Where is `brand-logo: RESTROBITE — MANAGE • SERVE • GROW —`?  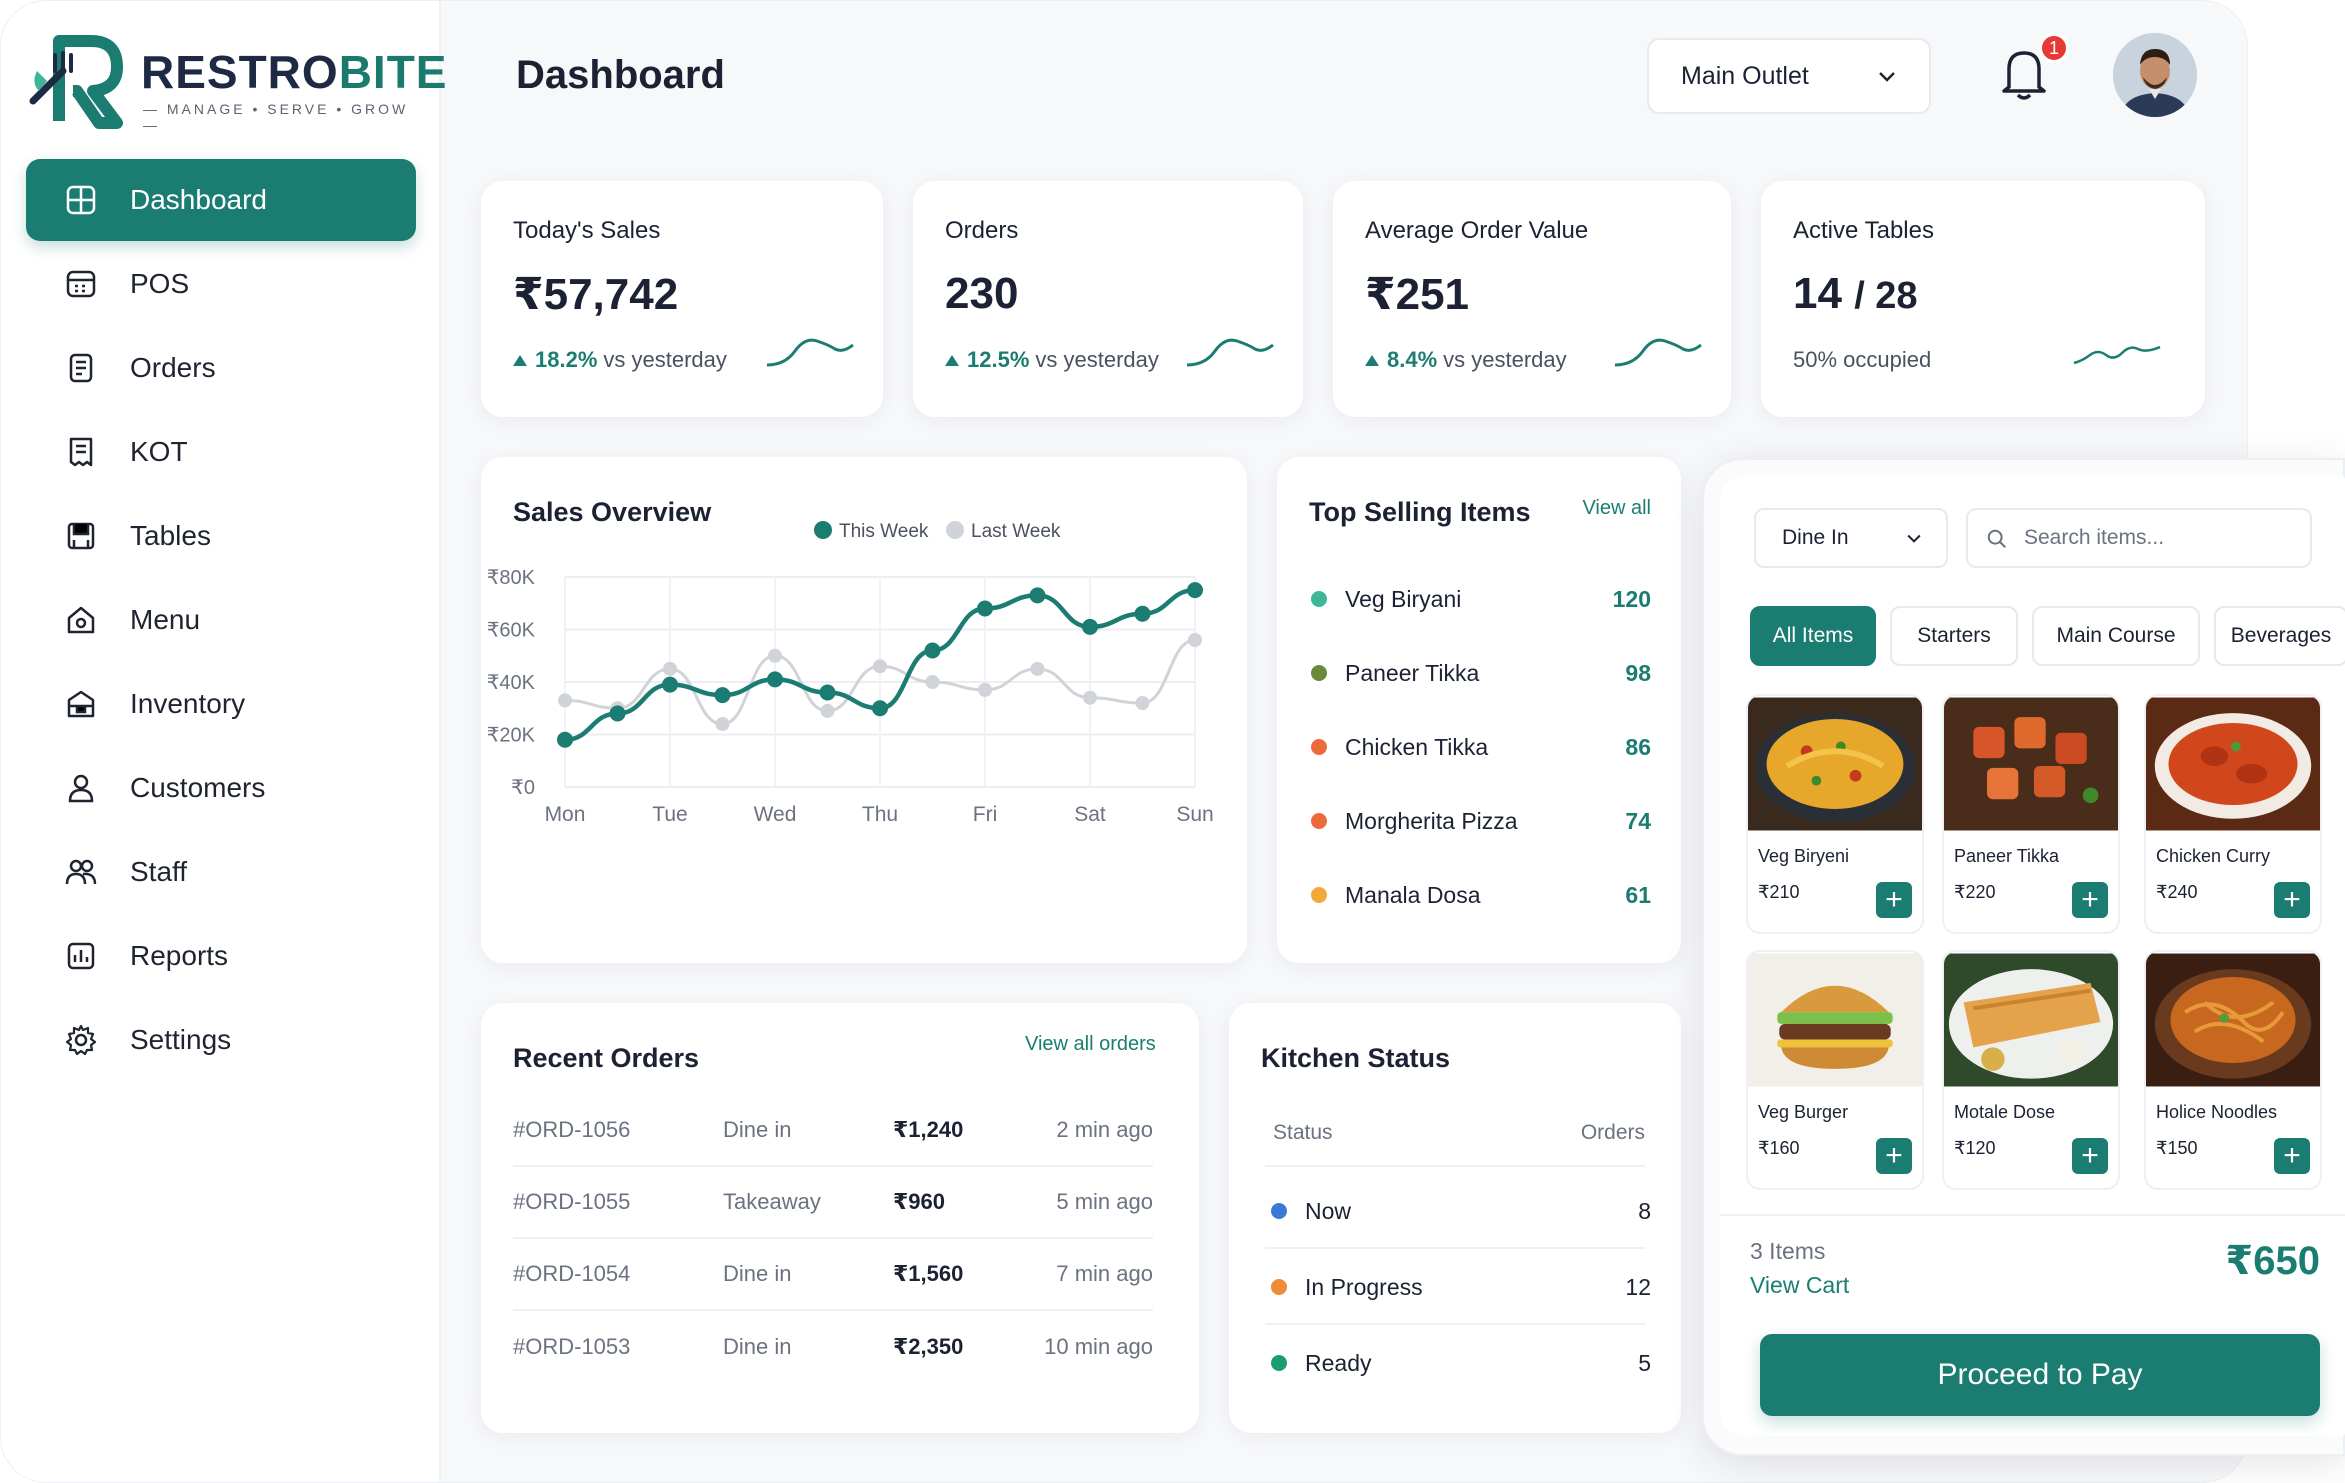 brand-logo: RESTROBITE — MANAGE • SERVE • GROW — is located at coordinates (237, 83).